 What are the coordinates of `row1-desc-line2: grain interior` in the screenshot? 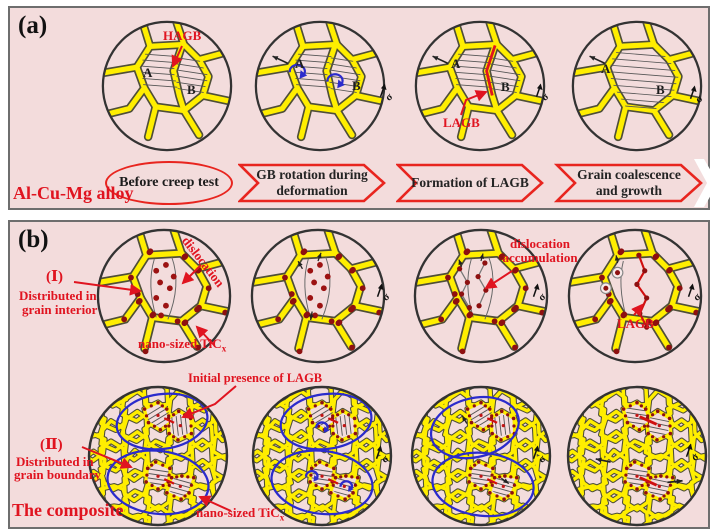 It's located at (60, 309).